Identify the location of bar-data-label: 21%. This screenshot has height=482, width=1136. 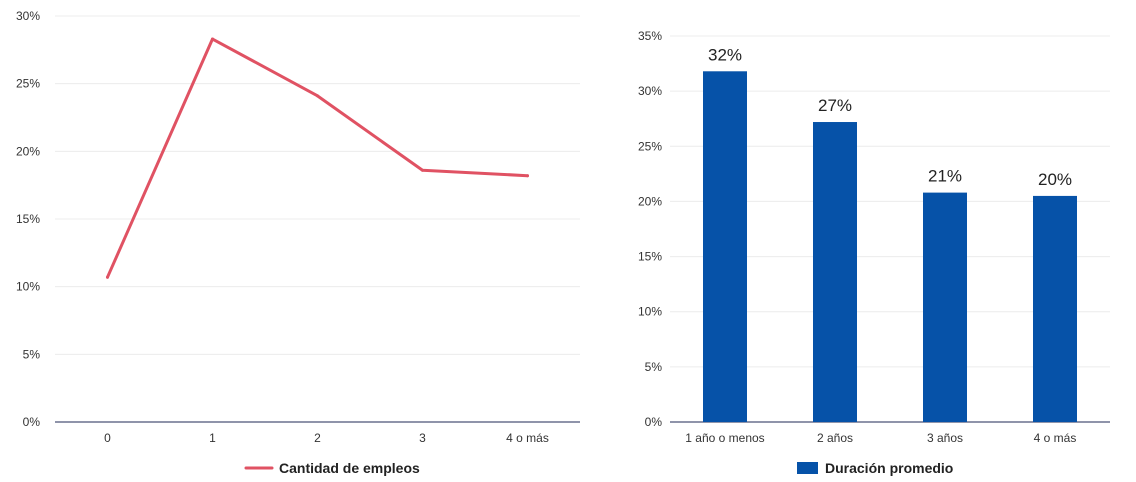
(945, 176).